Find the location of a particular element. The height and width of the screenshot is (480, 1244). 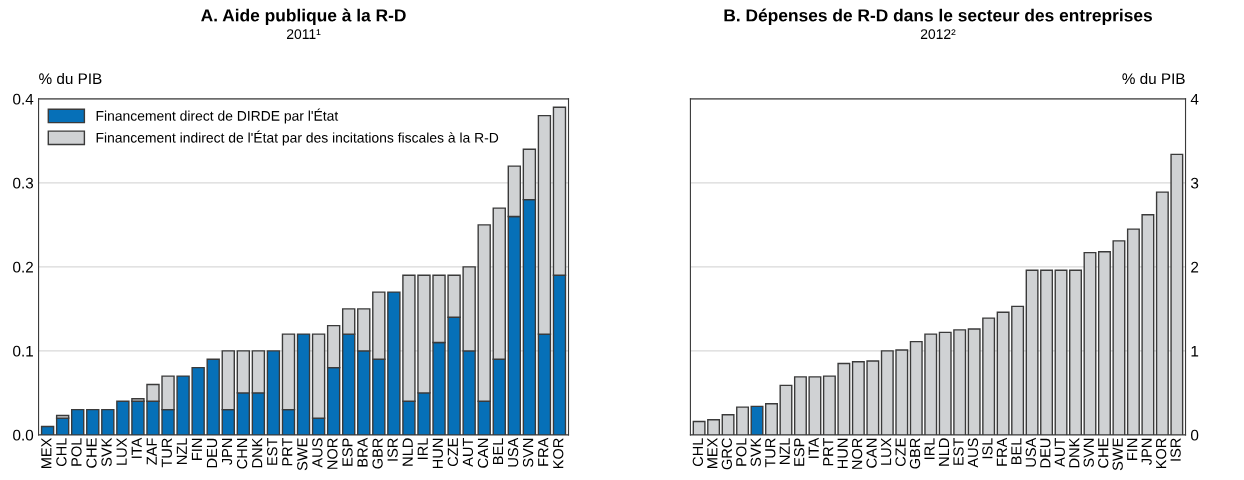

x-tick-label: BRA is located at coordinates (362, 452).